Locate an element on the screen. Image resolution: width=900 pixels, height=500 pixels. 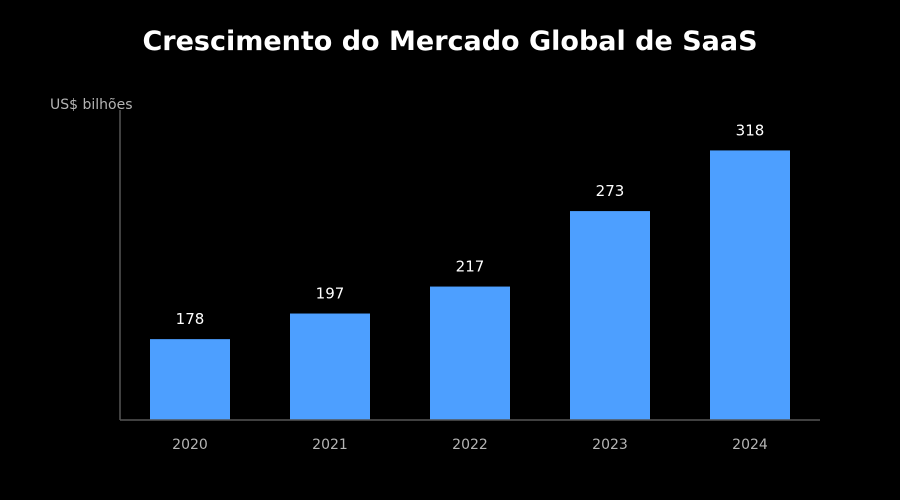
x-tick-label-2020: 2020 is located at coordinates (190, 445).